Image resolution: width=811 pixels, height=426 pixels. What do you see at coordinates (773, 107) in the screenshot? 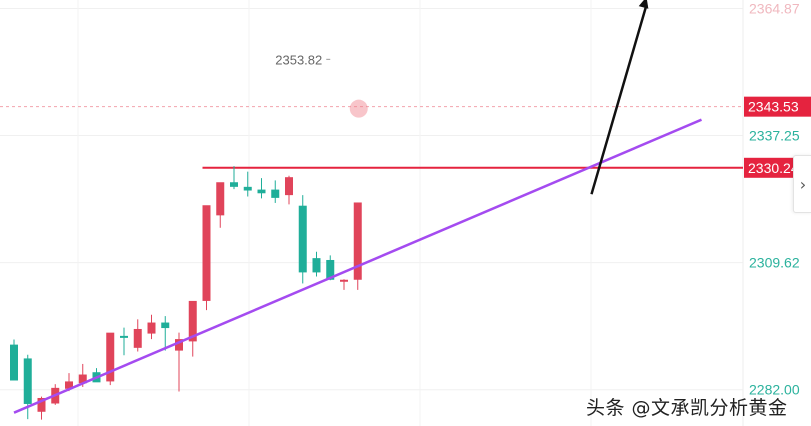
I see `price-tag-label: 2343.53` at bounding box center [773, 107].